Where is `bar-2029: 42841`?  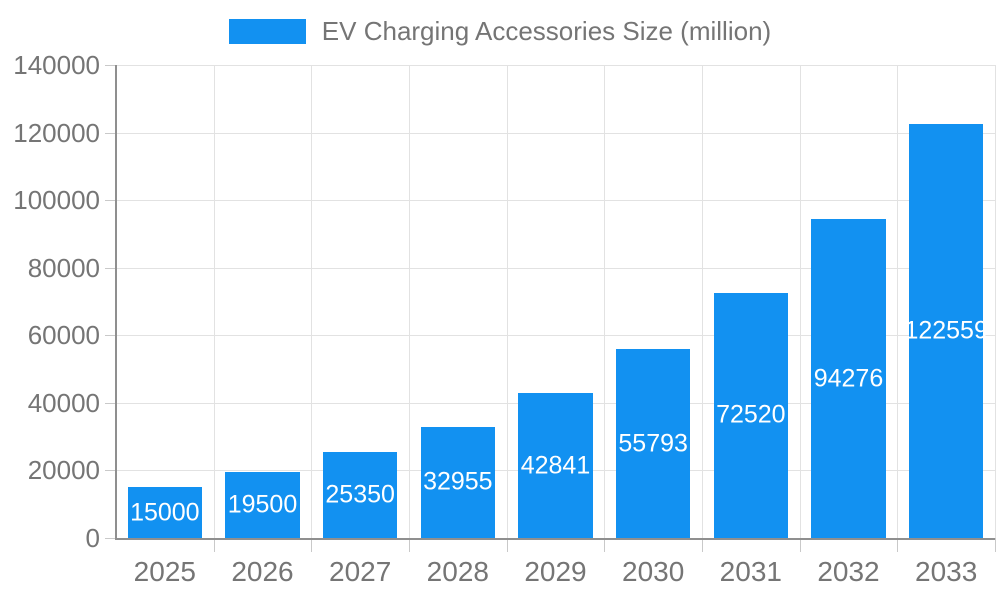
bar-2029: 42841 is located at coordinates (555, 465).